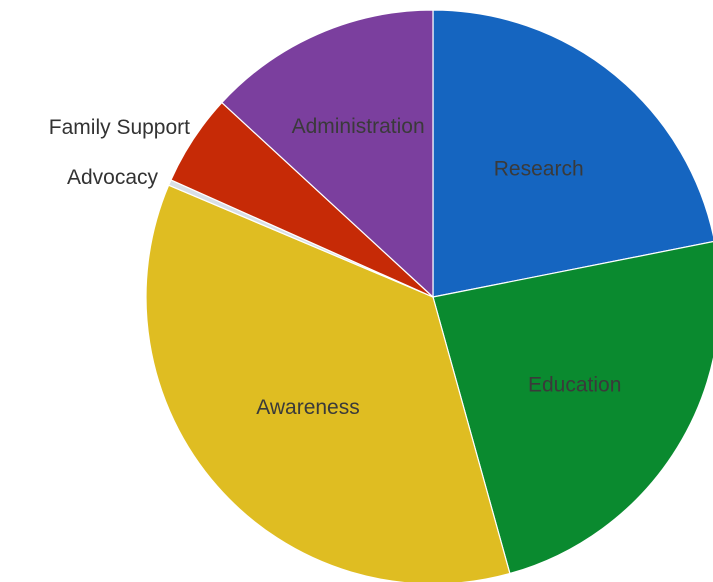 This screenshot has height=582, width=713. Describe the element at coordinates (539, 168) in the screenshot. I see `slice-label-research: Research` at that location.